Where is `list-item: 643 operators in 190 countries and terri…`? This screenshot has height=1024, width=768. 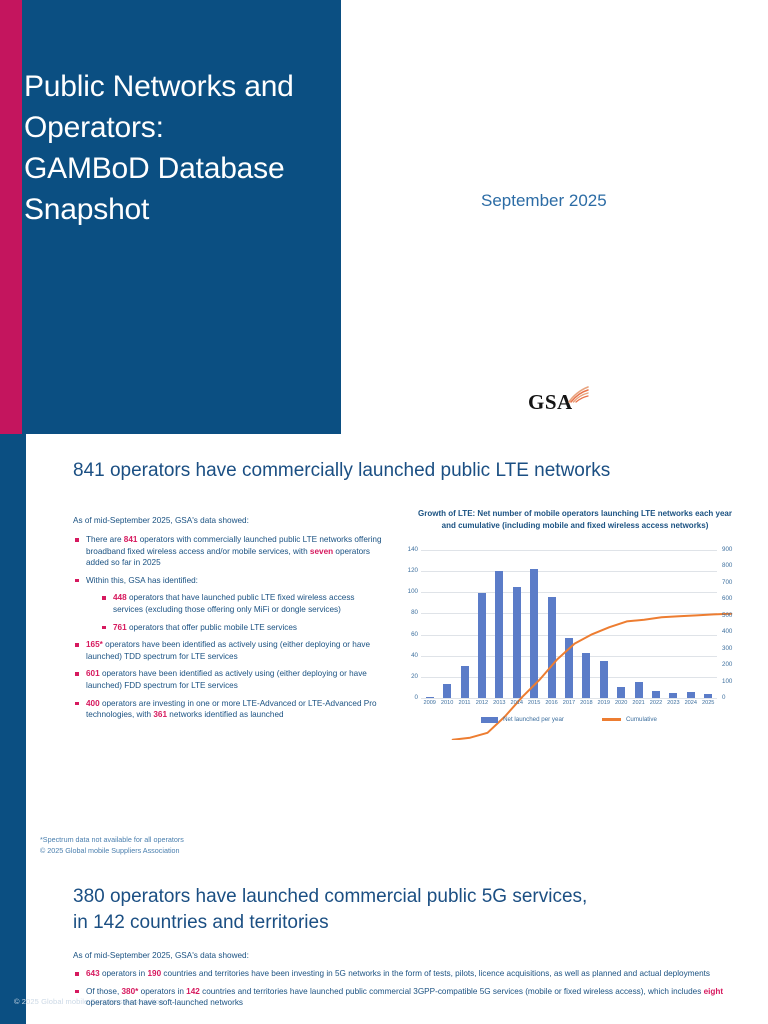
list-item: 643 operators in 190 countries and terri… is located at coordinates (403, 974).